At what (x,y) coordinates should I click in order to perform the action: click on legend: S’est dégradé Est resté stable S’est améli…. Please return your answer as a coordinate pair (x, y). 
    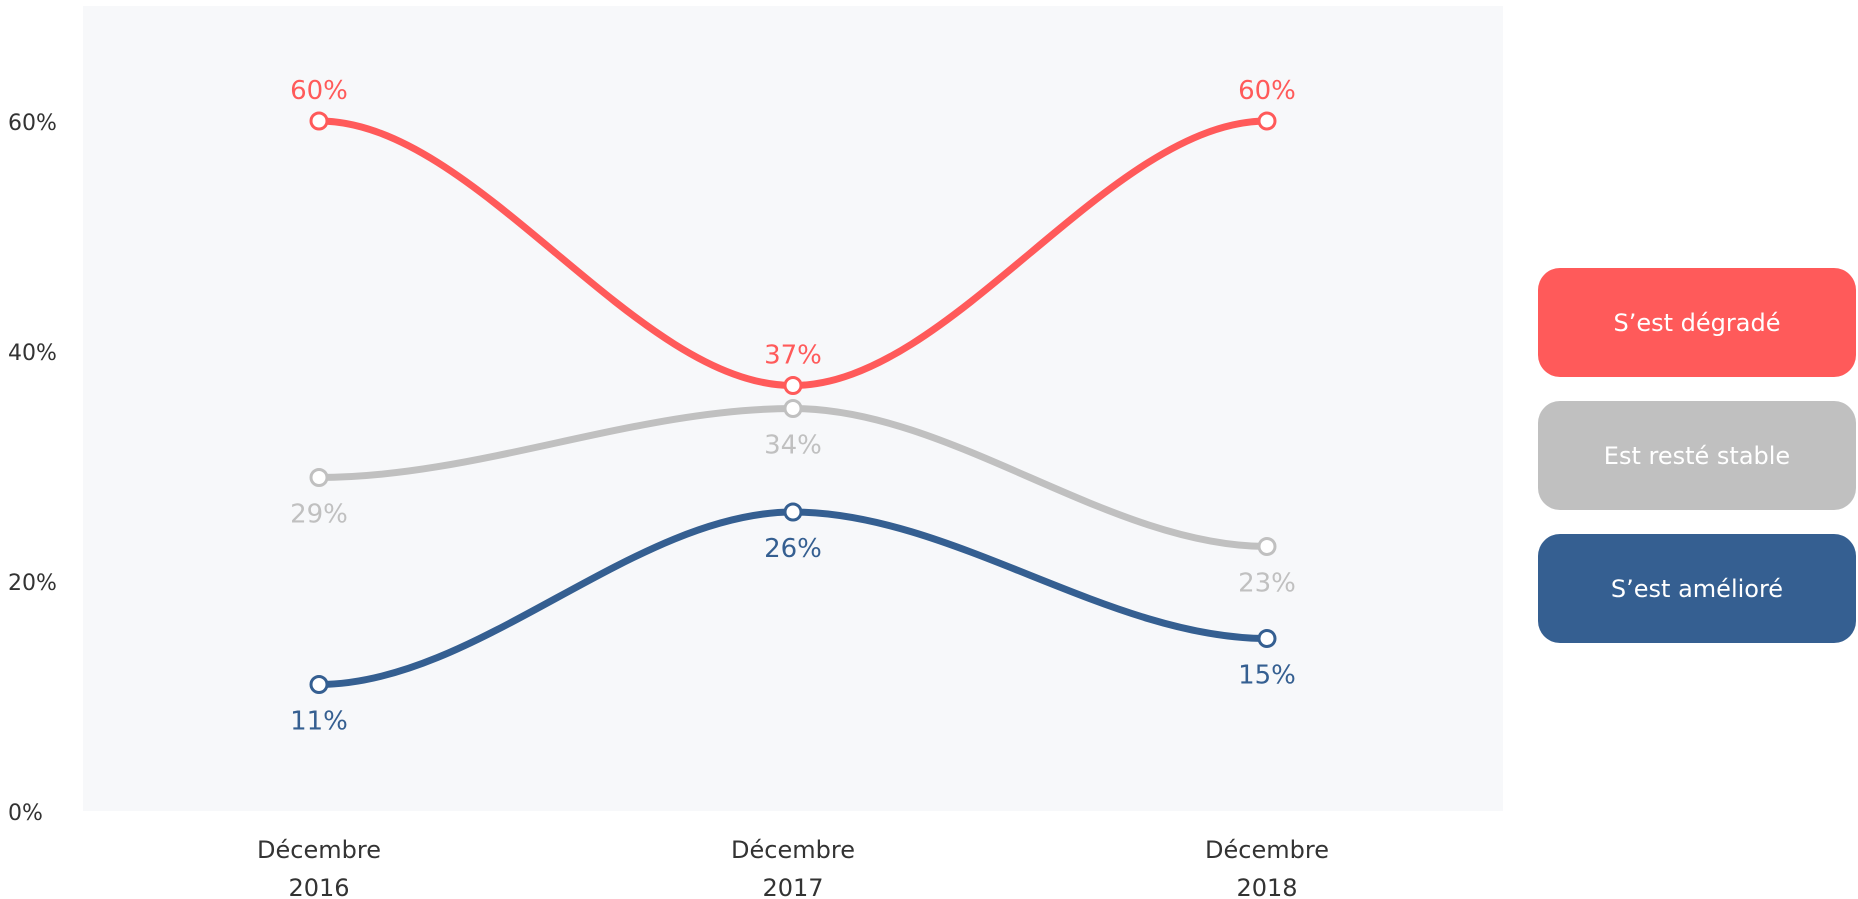
    Looking at the image, I should click on (1698, 467).